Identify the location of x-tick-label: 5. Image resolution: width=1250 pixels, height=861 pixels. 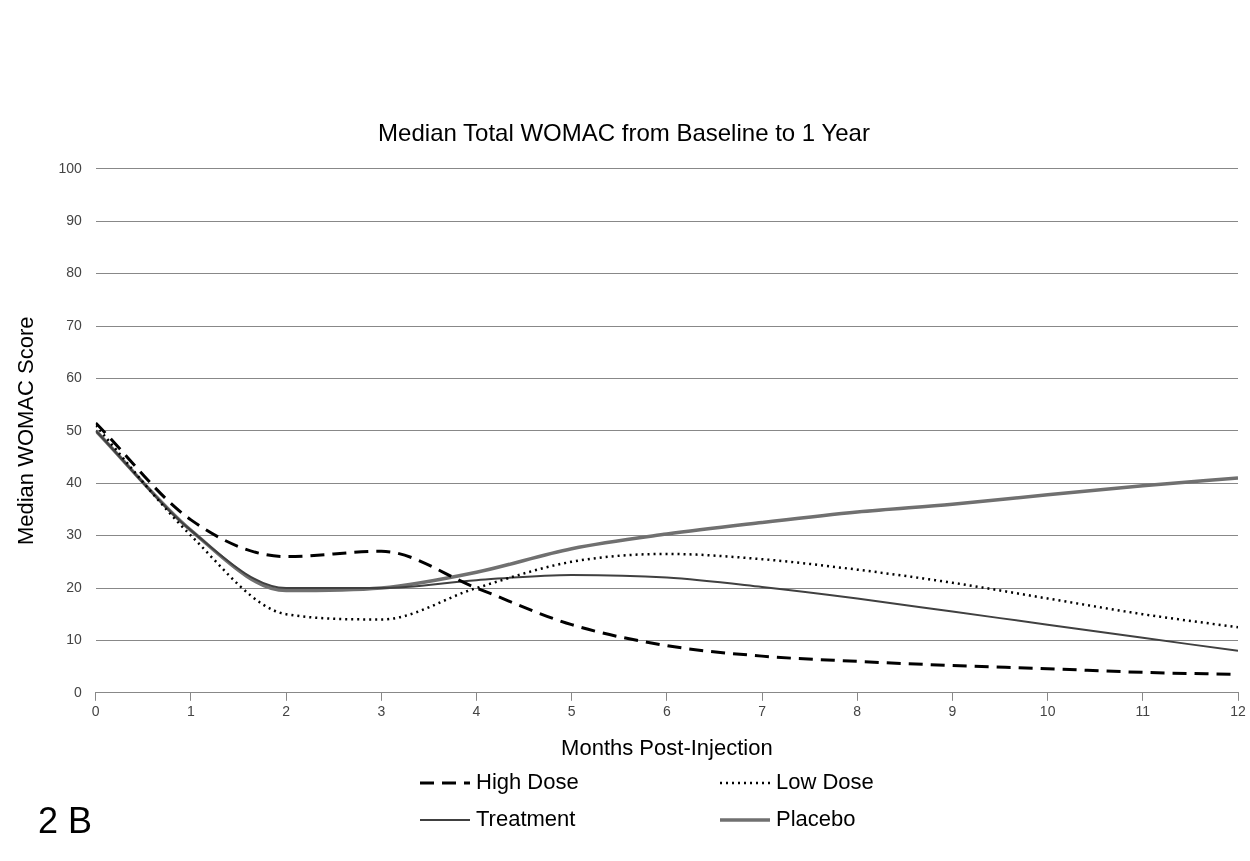
(571, 711).